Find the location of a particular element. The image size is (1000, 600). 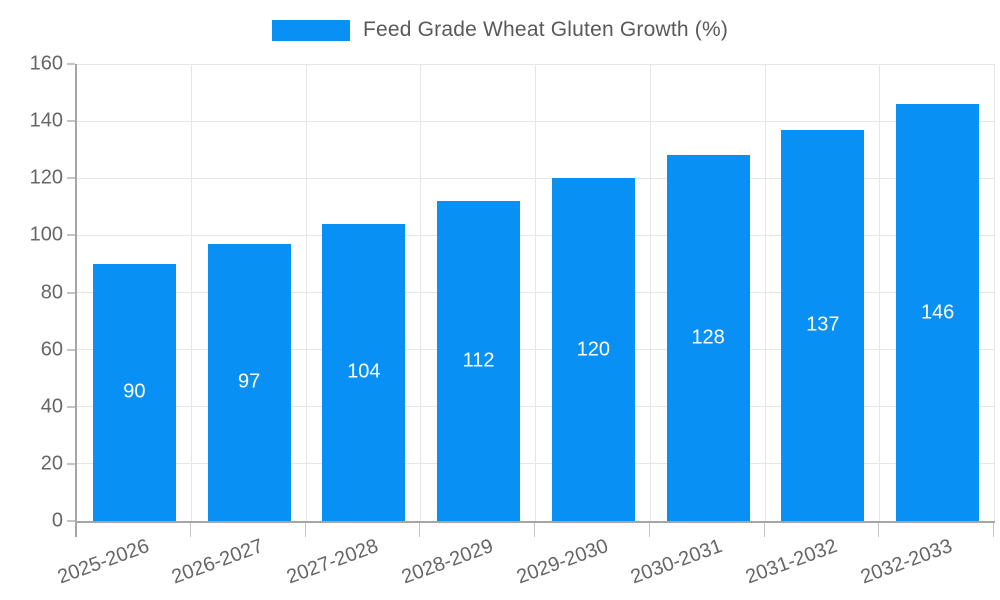

x-axis-tick-label: 2026-2027 is located at coordinates (218, 562).